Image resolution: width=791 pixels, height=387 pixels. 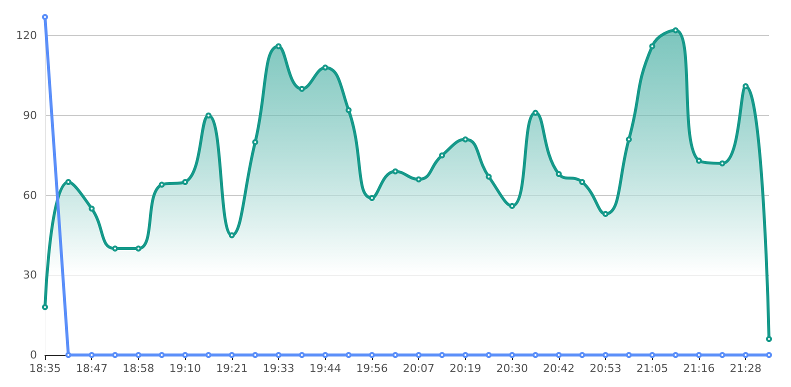 What do you see at coordinates (232, 368) in the screenshot?
I see `x-tick-label: 19:21` at bounding box center [232, 368].